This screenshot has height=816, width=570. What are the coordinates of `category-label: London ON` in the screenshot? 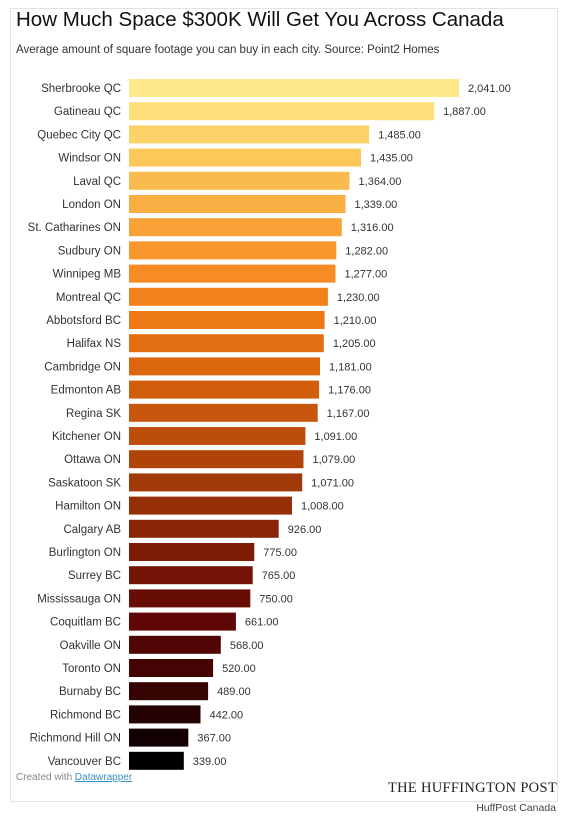 It's located at (91, 205).